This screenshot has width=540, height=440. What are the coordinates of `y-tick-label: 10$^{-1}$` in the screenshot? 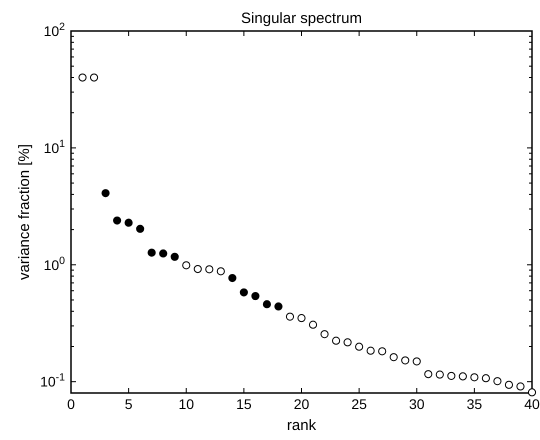 It's located at (53, 381).